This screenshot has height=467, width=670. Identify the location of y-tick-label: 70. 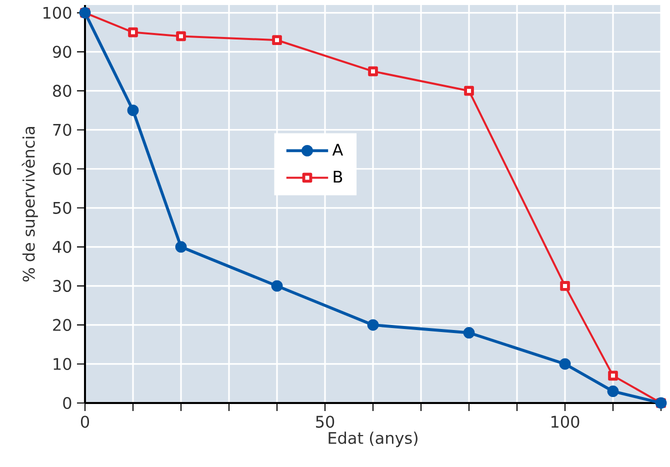
(62, 130).